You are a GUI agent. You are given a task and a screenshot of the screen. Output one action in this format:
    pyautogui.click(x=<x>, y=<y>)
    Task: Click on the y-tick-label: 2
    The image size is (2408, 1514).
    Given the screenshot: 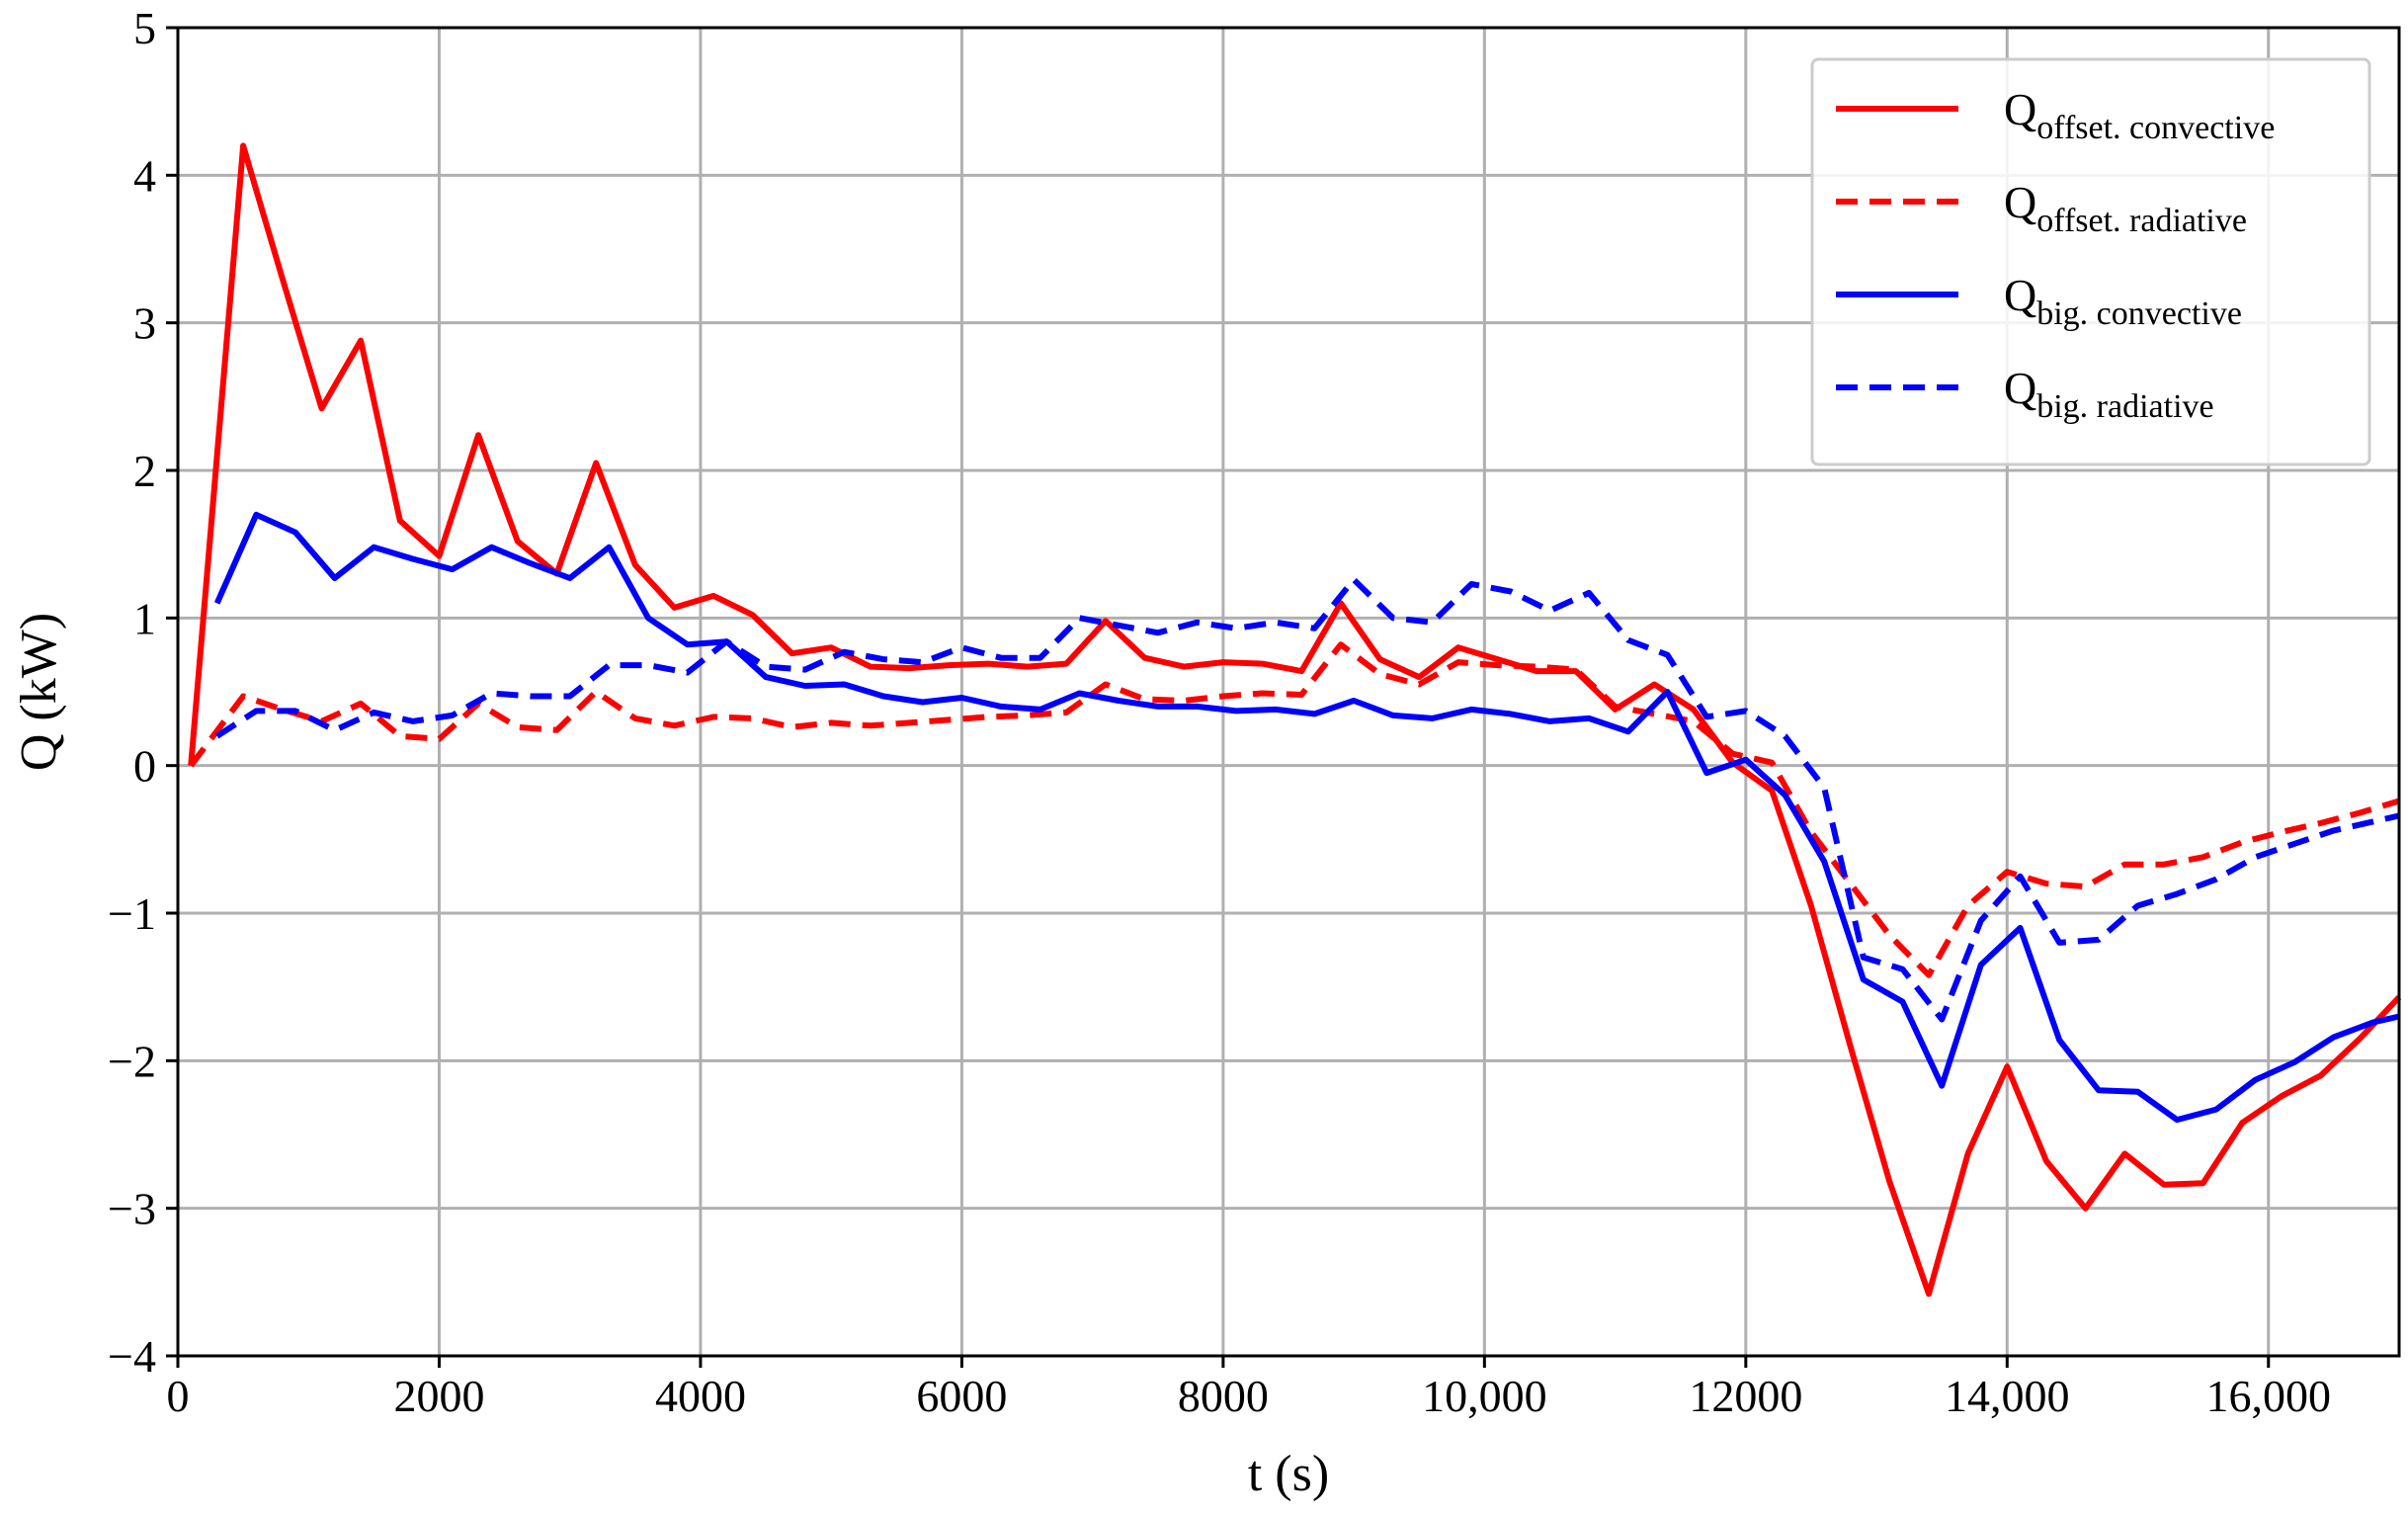 What is the action you would take?
    pyautogui.click(x=144, y=471)
    